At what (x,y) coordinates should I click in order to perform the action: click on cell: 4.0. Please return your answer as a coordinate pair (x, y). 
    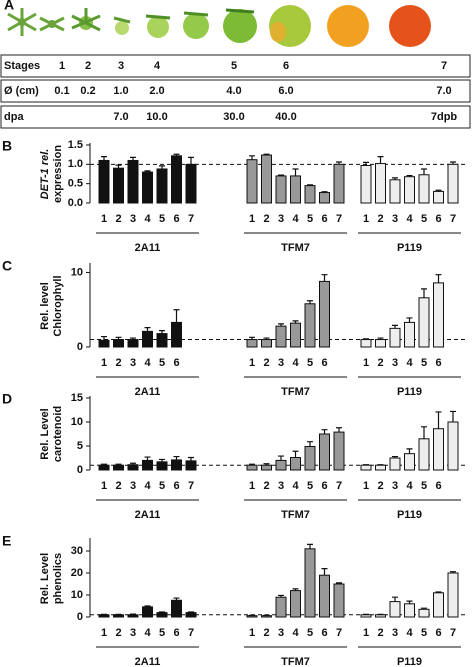
    Looking at the image, I should click on (233, 91).